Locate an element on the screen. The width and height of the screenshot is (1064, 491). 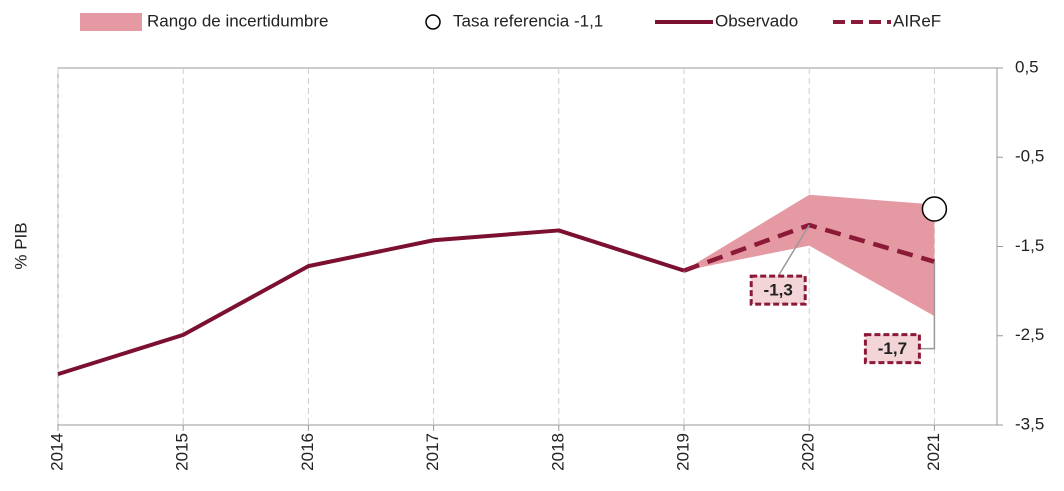
y-tick-label: 0,5 is located at coordinates (1027, 66).